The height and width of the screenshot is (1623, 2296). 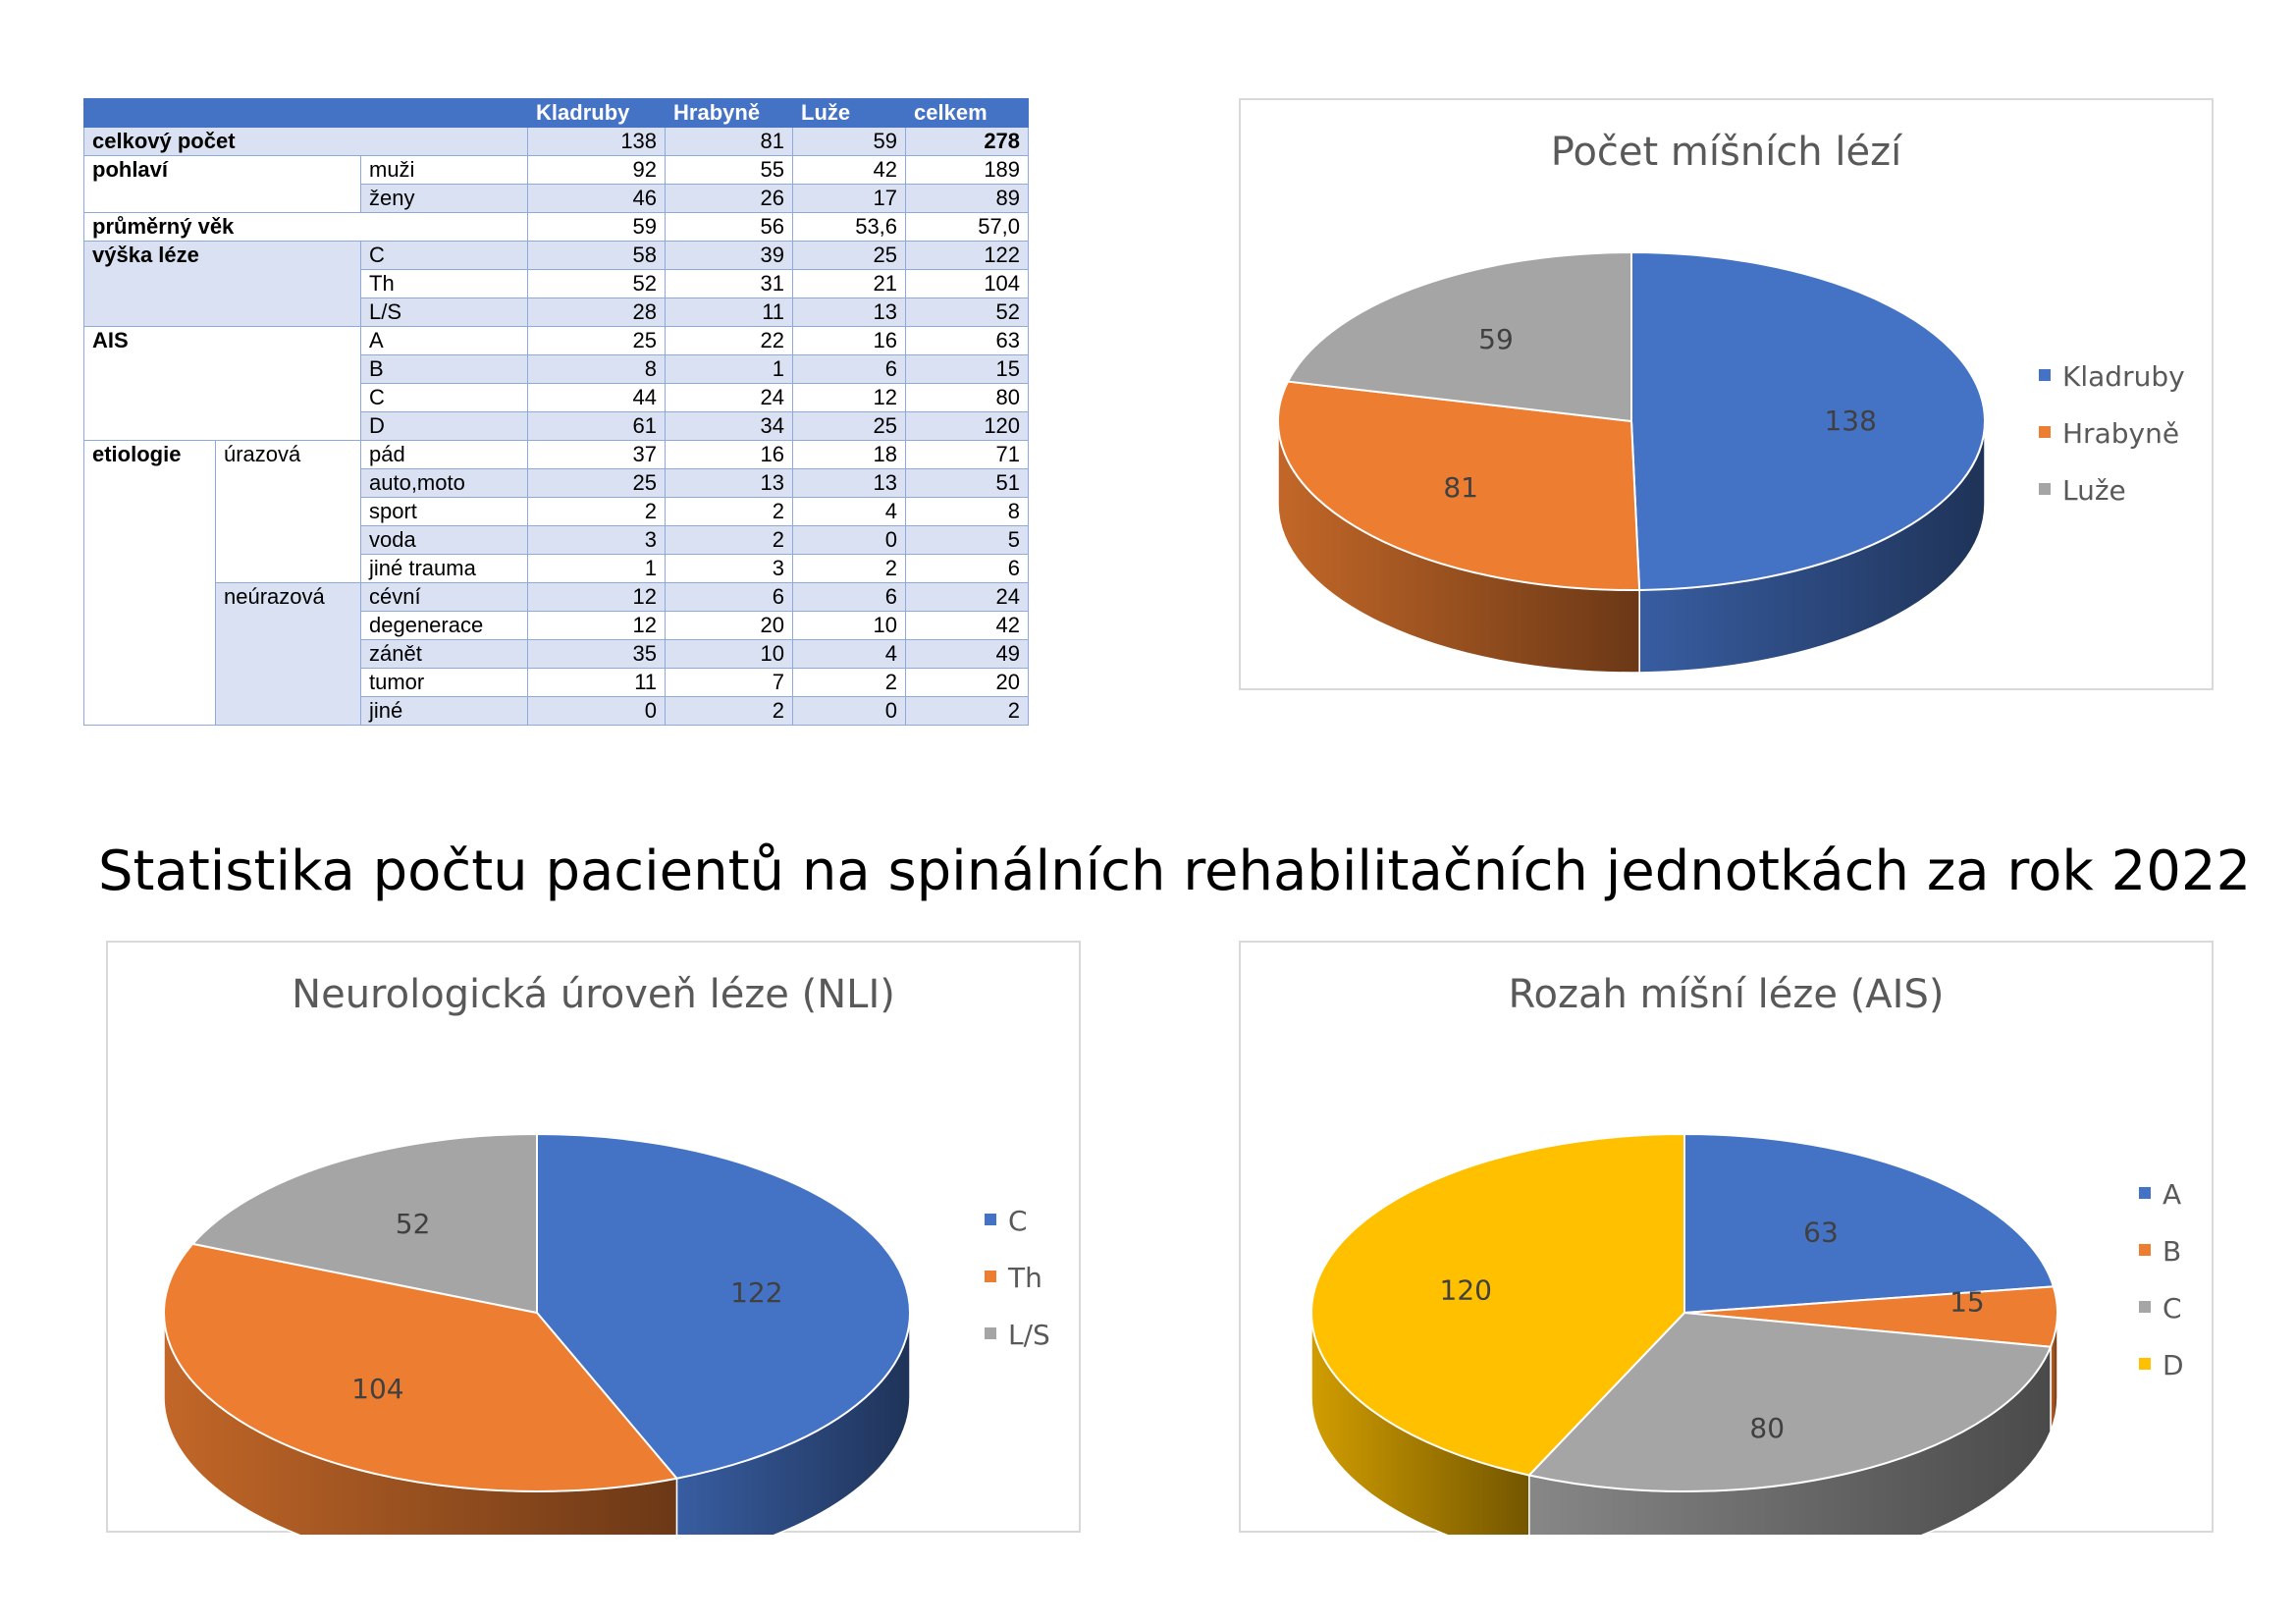 What do you see at coordinates (1497, 1304) in the screenshot?
I see `pie-slice-d` at bounding box center [1497, 1304].